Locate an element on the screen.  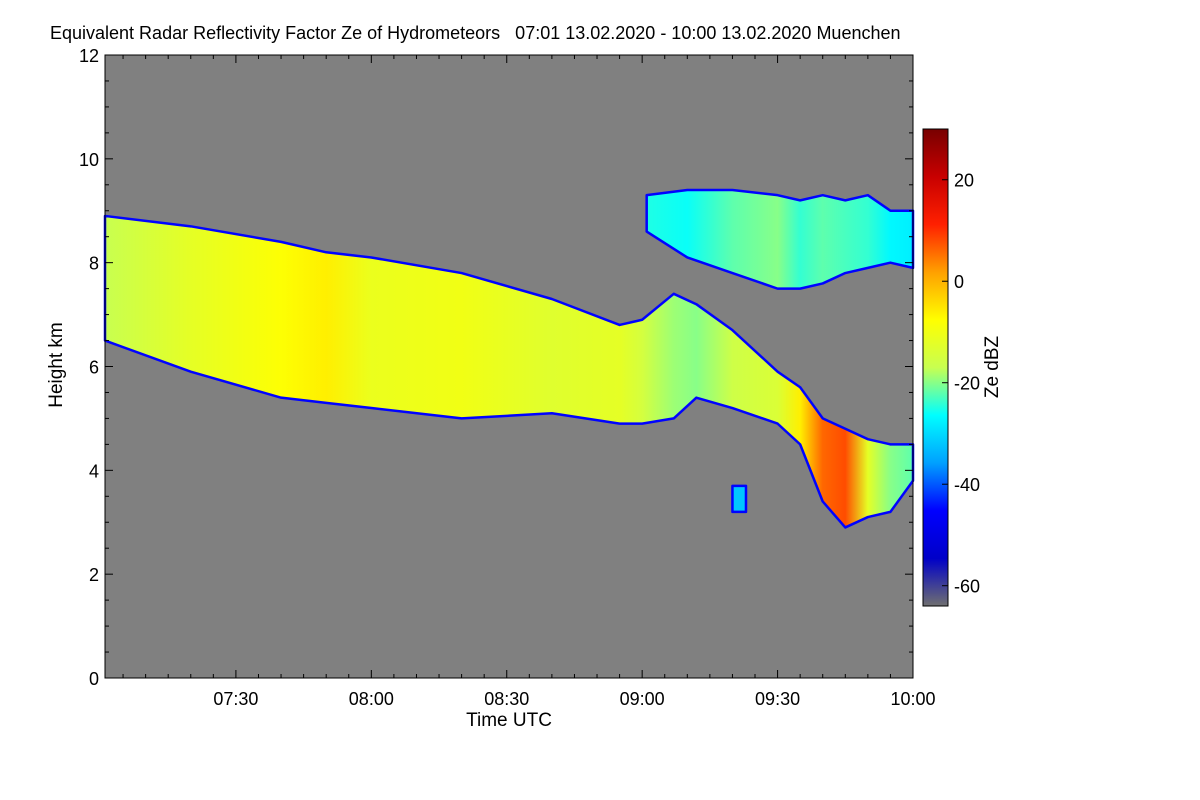
y-tick-label: 0 is located at coordinates (94, 679).